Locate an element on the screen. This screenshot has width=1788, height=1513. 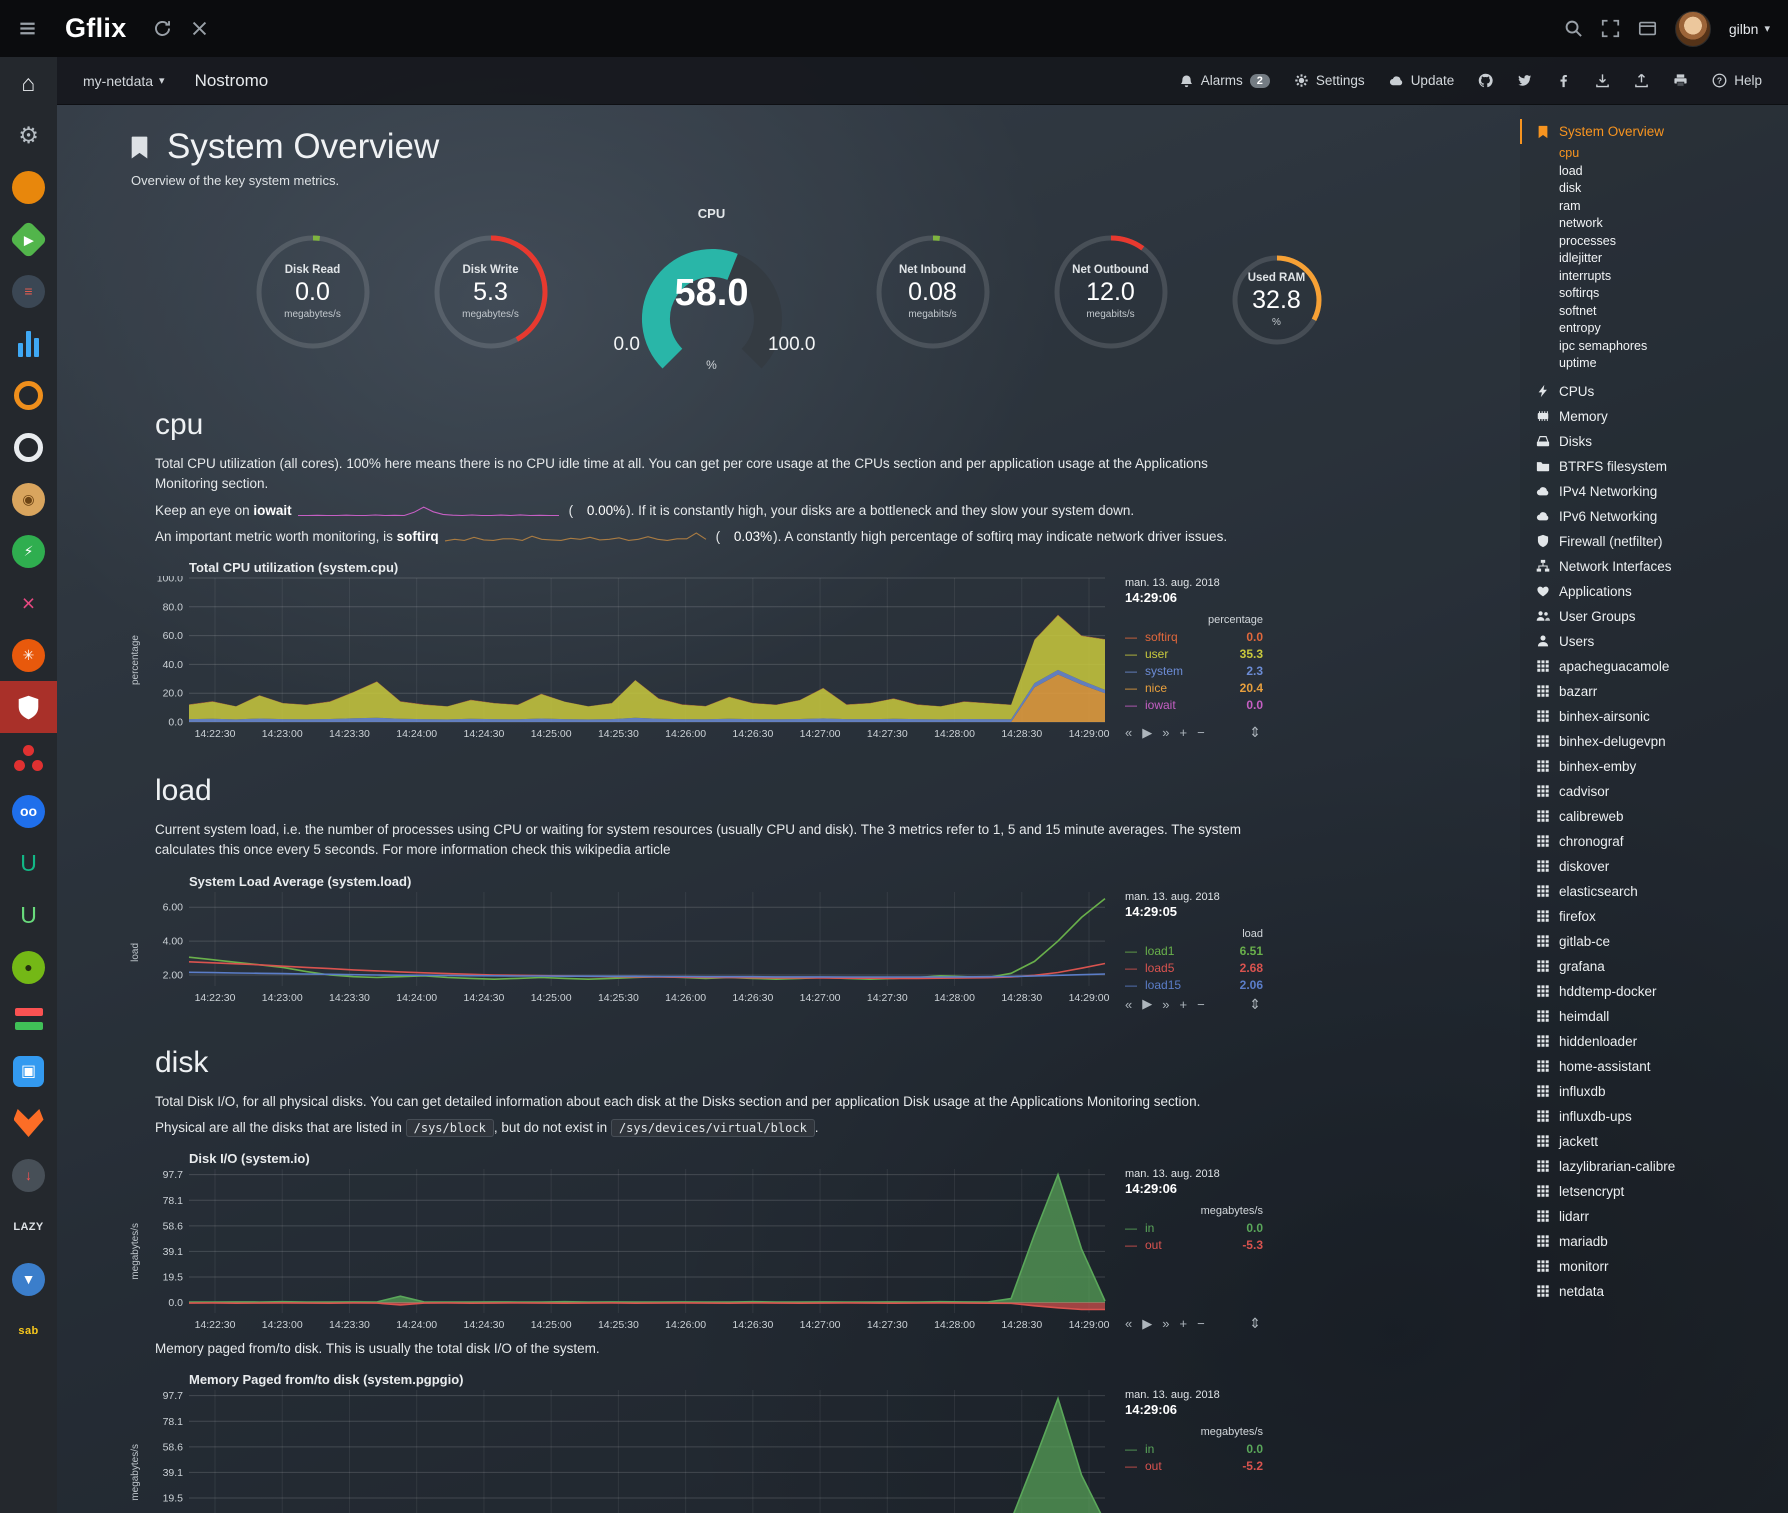
menu-item-mariadb: mariadb is located at coordinates (1658, 1241).